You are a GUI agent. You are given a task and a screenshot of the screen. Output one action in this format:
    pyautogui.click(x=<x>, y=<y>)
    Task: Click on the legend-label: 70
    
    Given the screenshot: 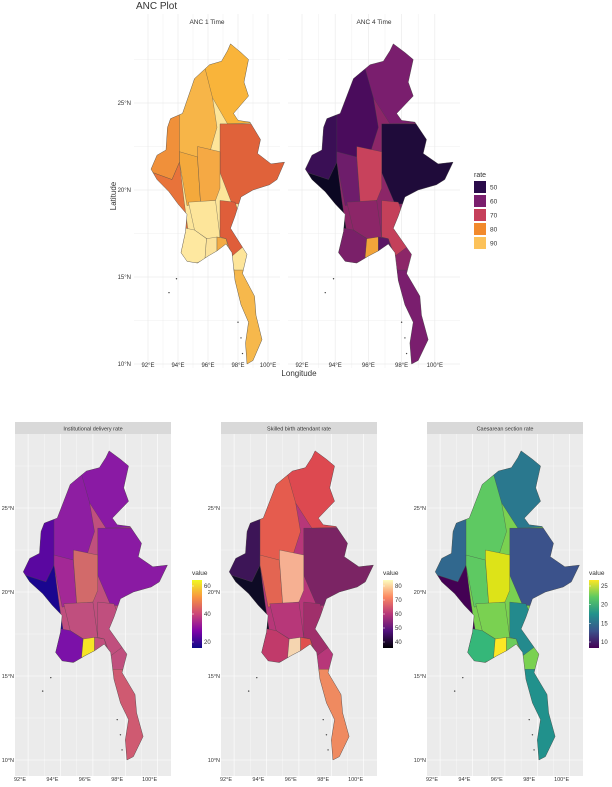 What is the action you would take?
    pyautogui.click(x=398, y=601)
    